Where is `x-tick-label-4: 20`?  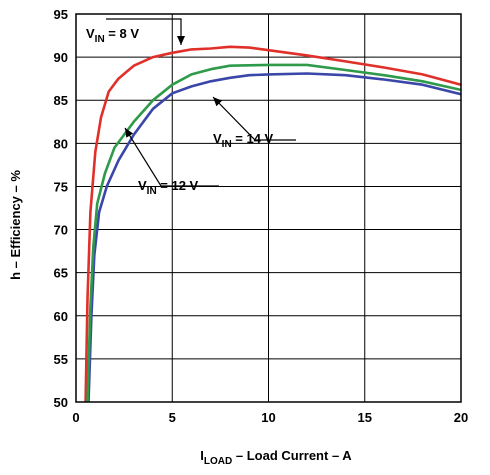
x-tick-label-4: 20 is located at coordinates (461, 417).